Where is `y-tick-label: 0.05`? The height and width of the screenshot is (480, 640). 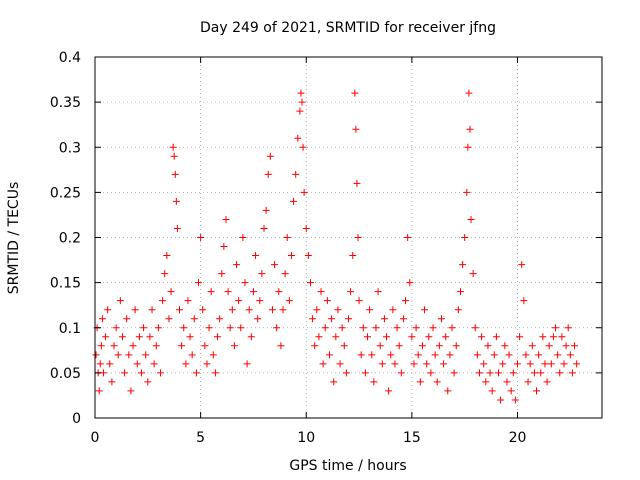
y-tick-label: 0.05 is located at coordinates (65, 374).